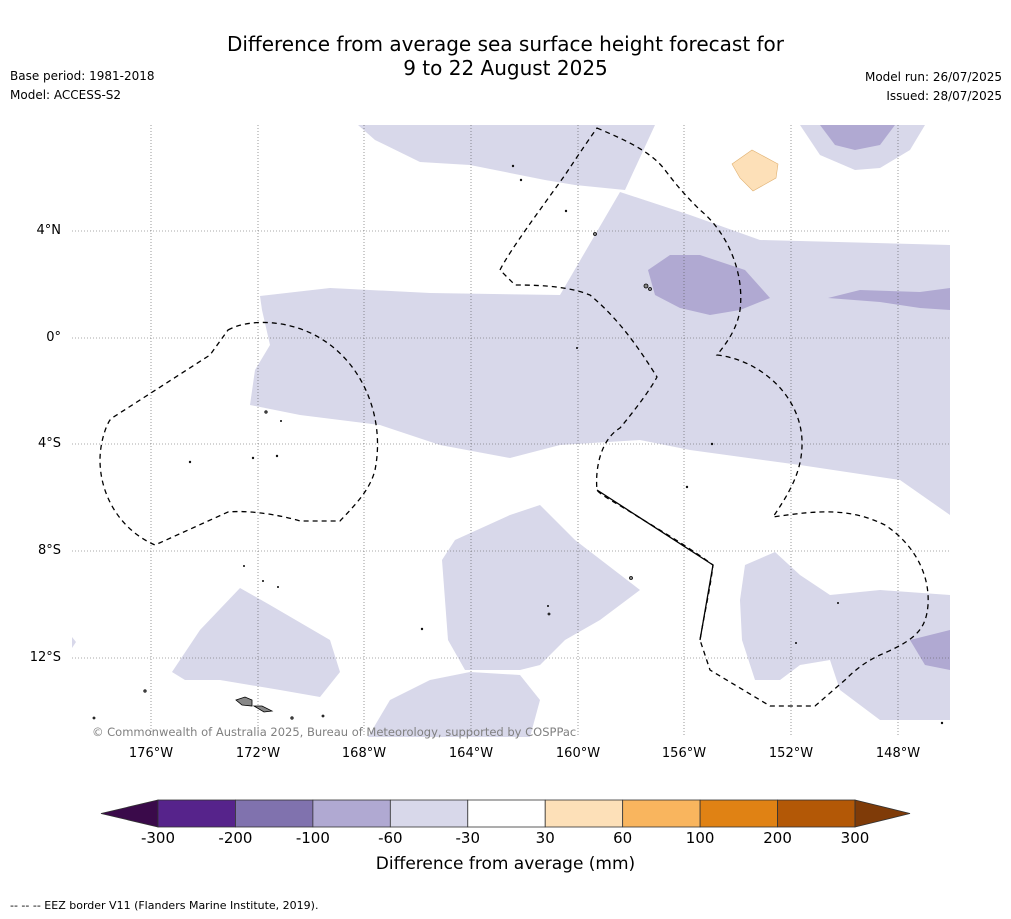 The image size is (1011, 919). What do you see at coordinates (505, 68) in the screenshot?
I see `title-line-2: 9 to 22 August 2025` at bounding box center [505, 68].